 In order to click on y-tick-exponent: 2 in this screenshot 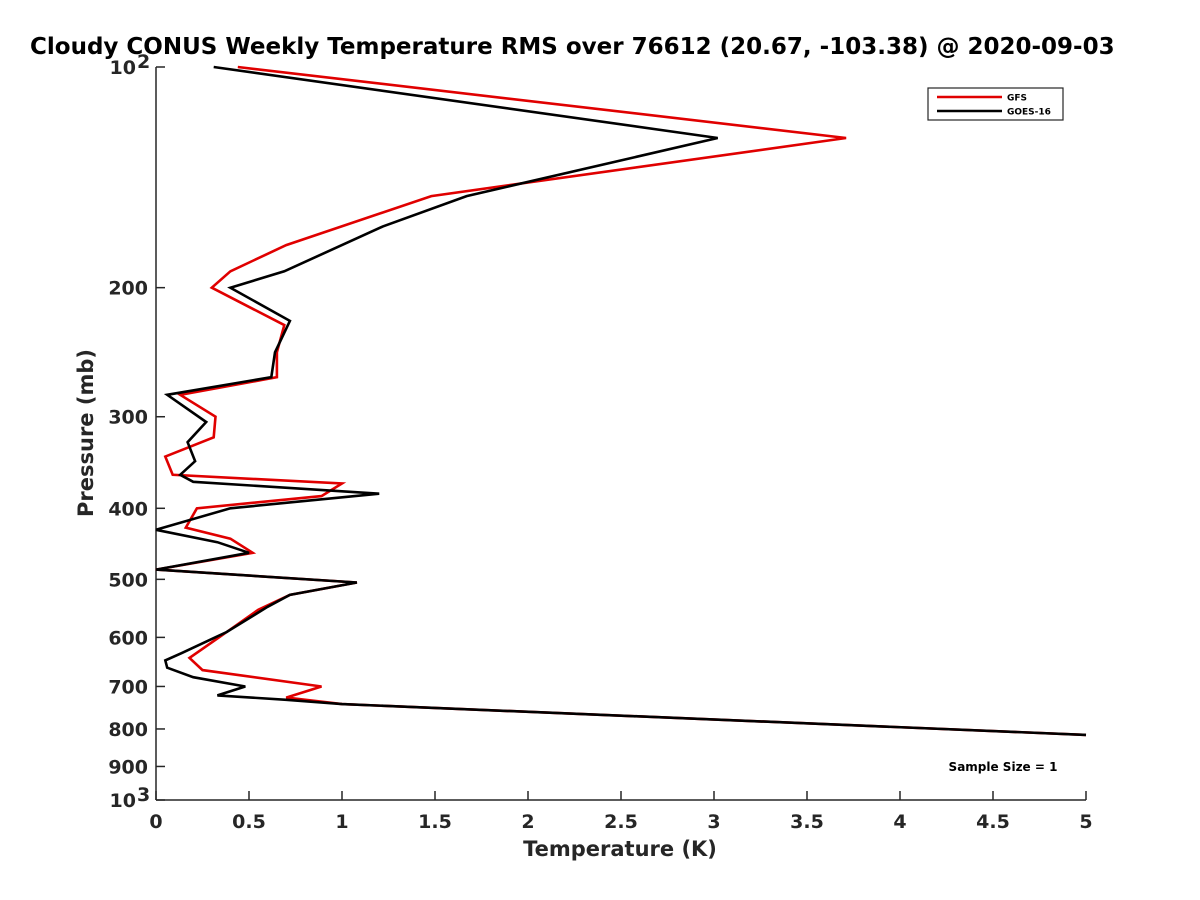, I will do `click(143, 62)`.